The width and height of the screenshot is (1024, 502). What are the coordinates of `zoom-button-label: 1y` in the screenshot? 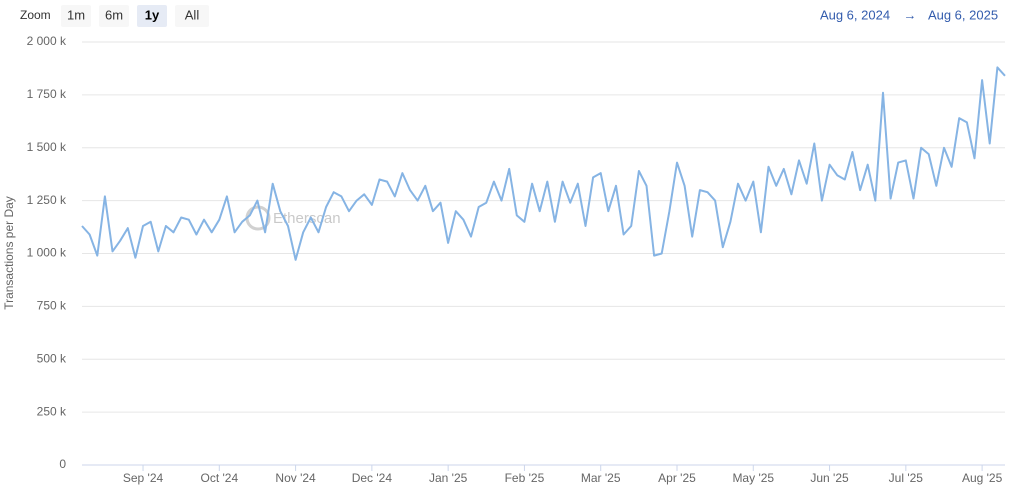 It's located at (152, 14).